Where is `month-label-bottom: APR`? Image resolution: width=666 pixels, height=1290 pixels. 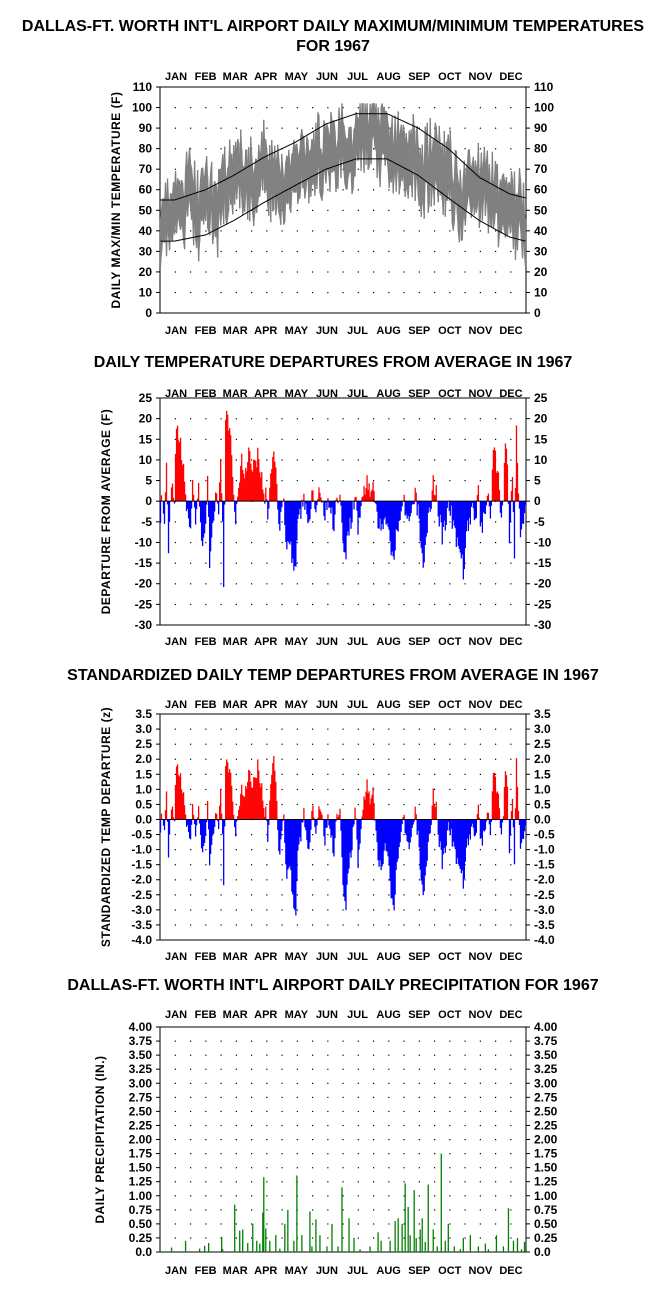
month-label-bottom: APR is located at coordinates (265, 957).